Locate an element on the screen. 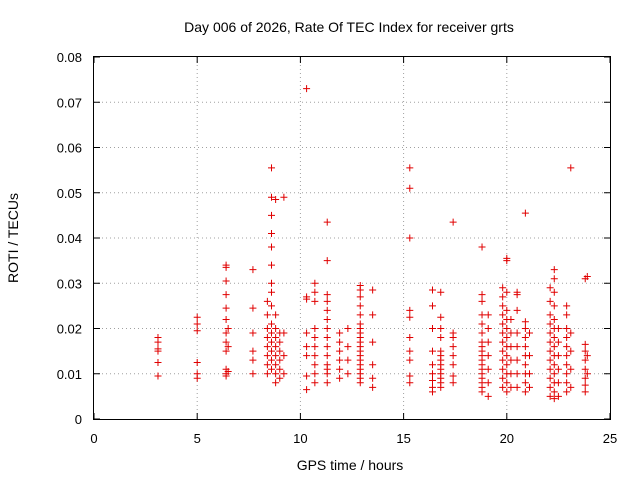 This screenshot has width=640, height=480. x-tick-label: 25 is located at coordinates (610, 438).